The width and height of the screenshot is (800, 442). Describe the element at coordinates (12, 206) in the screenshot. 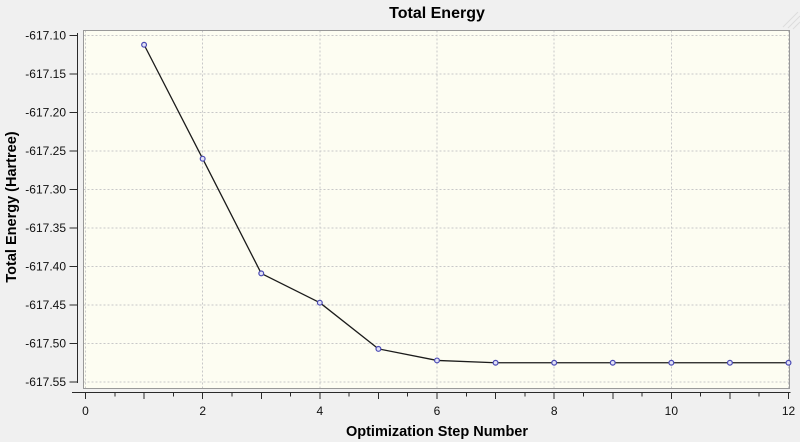

I see `y-axis-title: Total Energy (Hartree)` at that location.